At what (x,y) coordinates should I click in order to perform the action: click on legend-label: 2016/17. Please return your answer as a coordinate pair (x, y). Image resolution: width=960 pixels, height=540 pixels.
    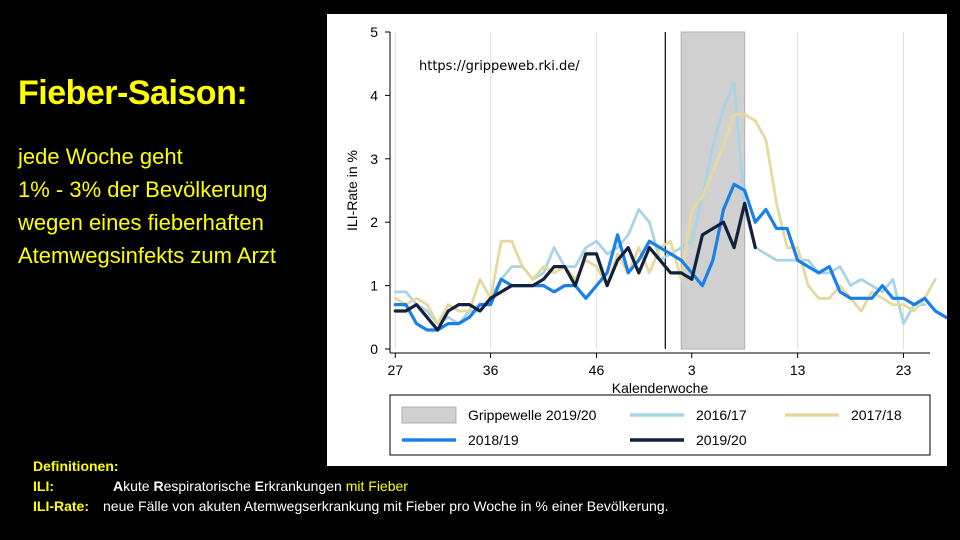
    Looking at the image, I should click on (721, 415).